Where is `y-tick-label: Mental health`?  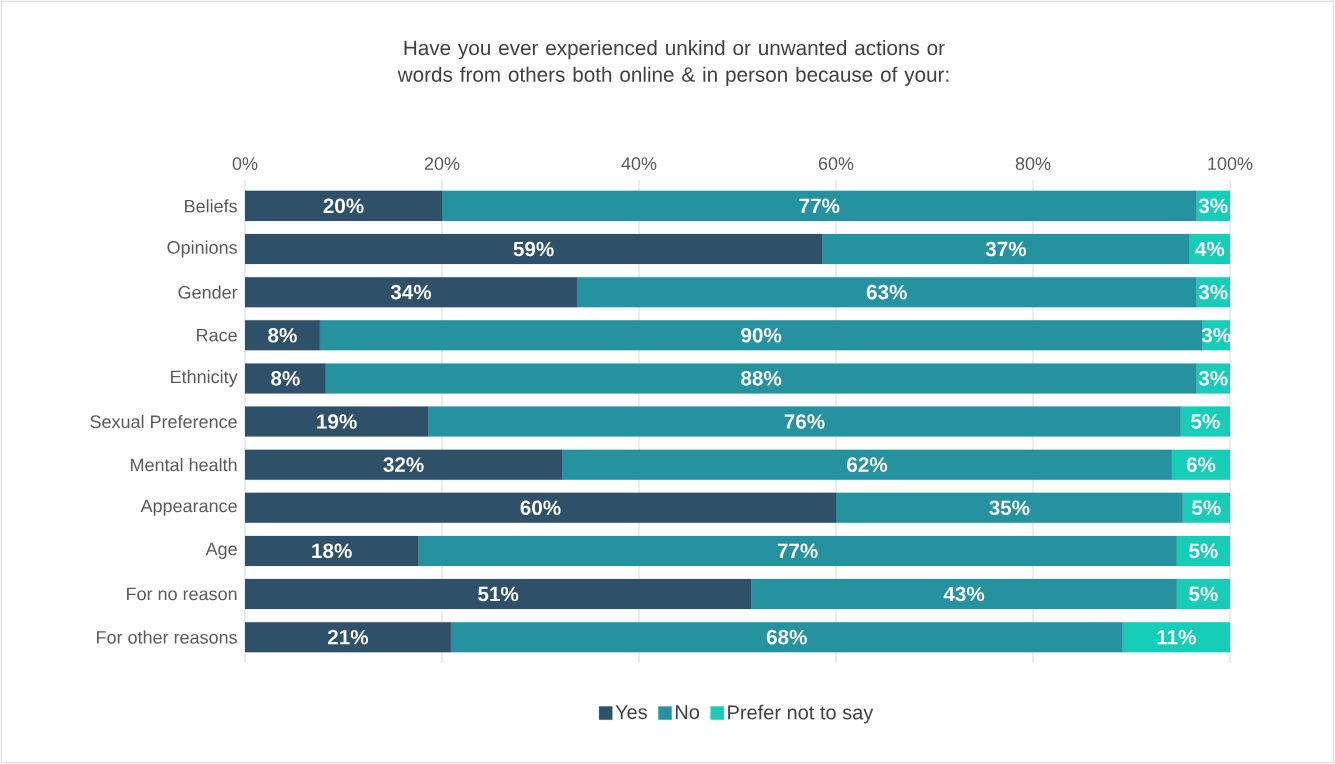
y-tick-label: Mental health is located at coordinates (184, 465).